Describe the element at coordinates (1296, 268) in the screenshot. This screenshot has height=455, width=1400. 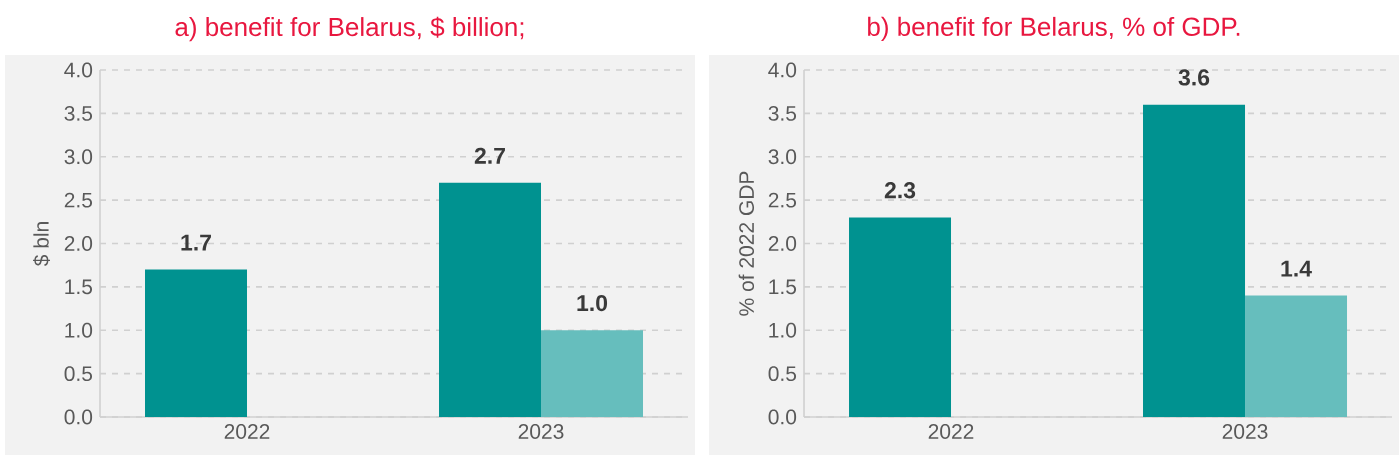
I see `data-label: 1.4` at that location.